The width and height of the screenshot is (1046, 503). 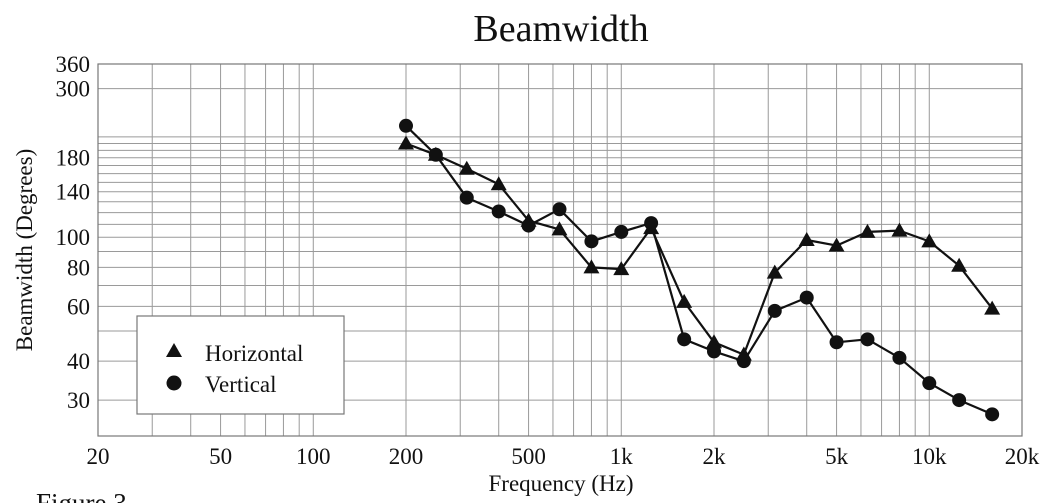 I want to click on figure-caption: Figure 3, so click(x=81, y=495).